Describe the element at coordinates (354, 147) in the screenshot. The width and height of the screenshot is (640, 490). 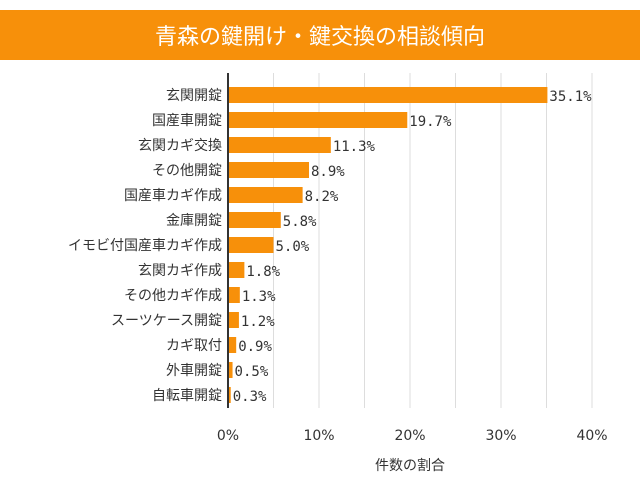
I see `data-label: 11.3%` at that location.